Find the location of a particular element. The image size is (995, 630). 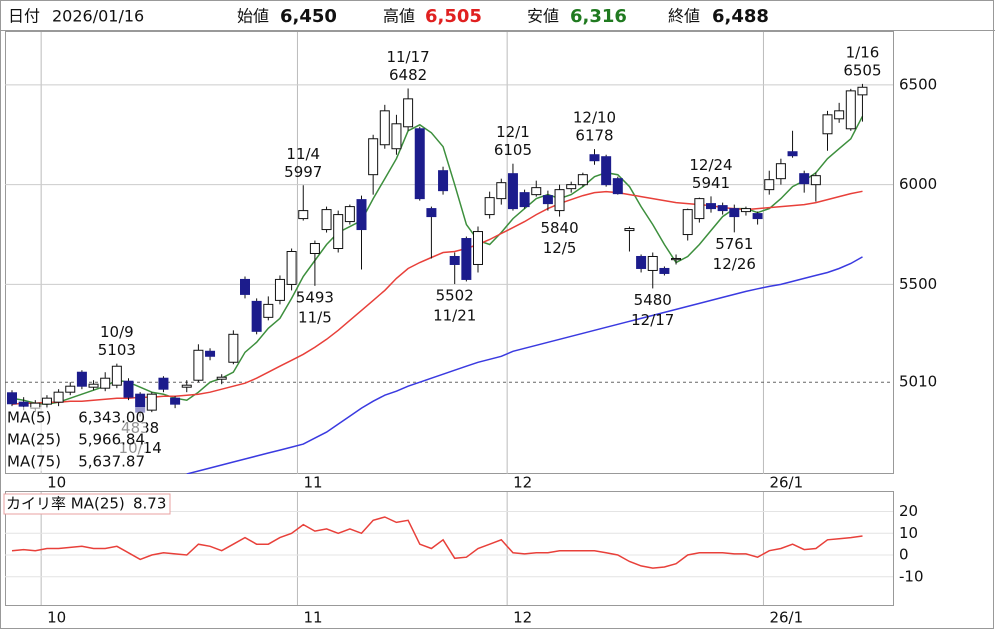

annotation-value: 6505 is located at coordinates (862, 70).